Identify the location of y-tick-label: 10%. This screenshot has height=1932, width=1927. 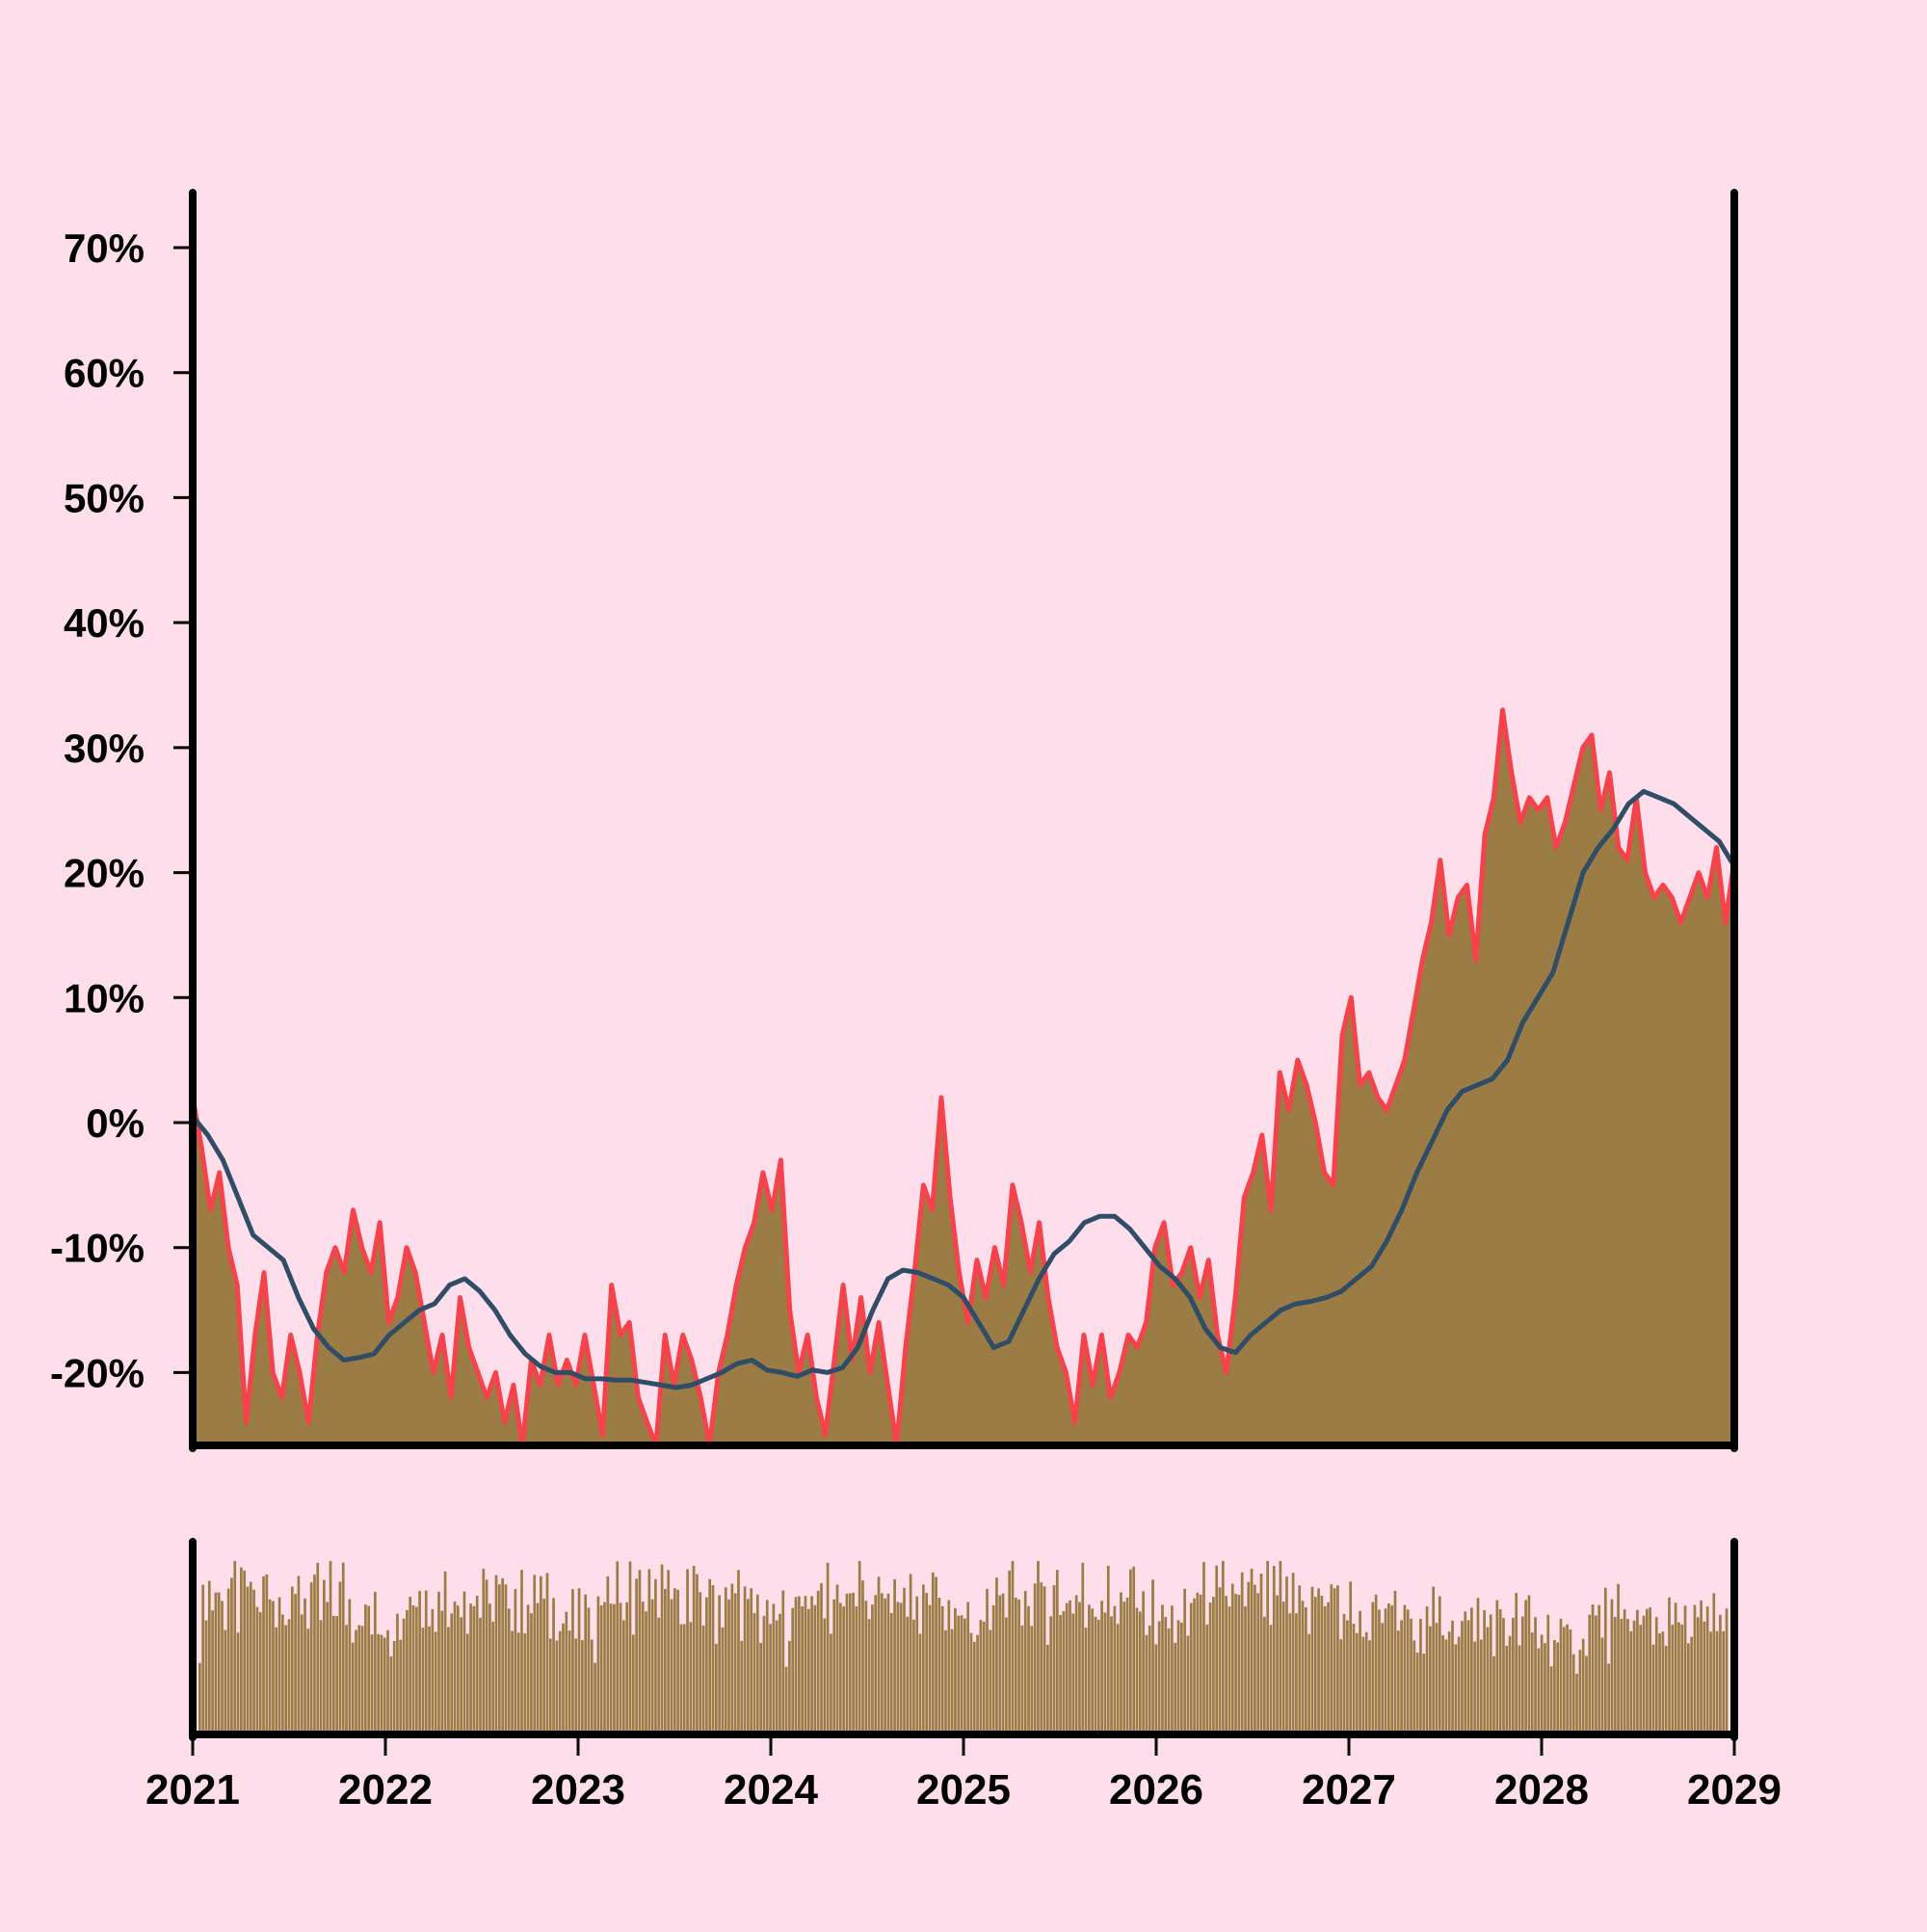
(104, 997).